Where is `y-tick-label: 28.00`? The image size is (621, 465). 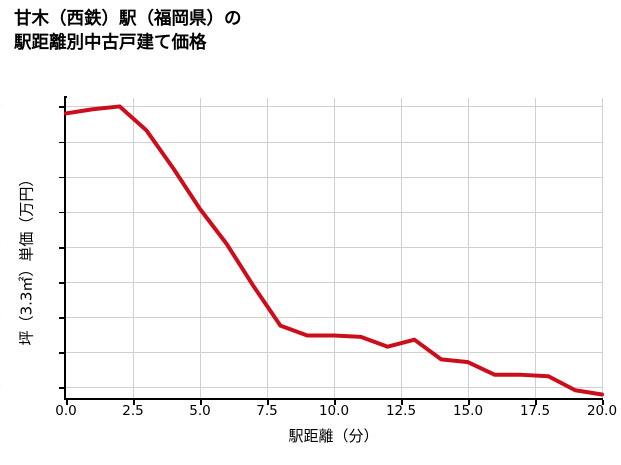 y-tick-label: 28.00 is located at coordinates (0, 177).